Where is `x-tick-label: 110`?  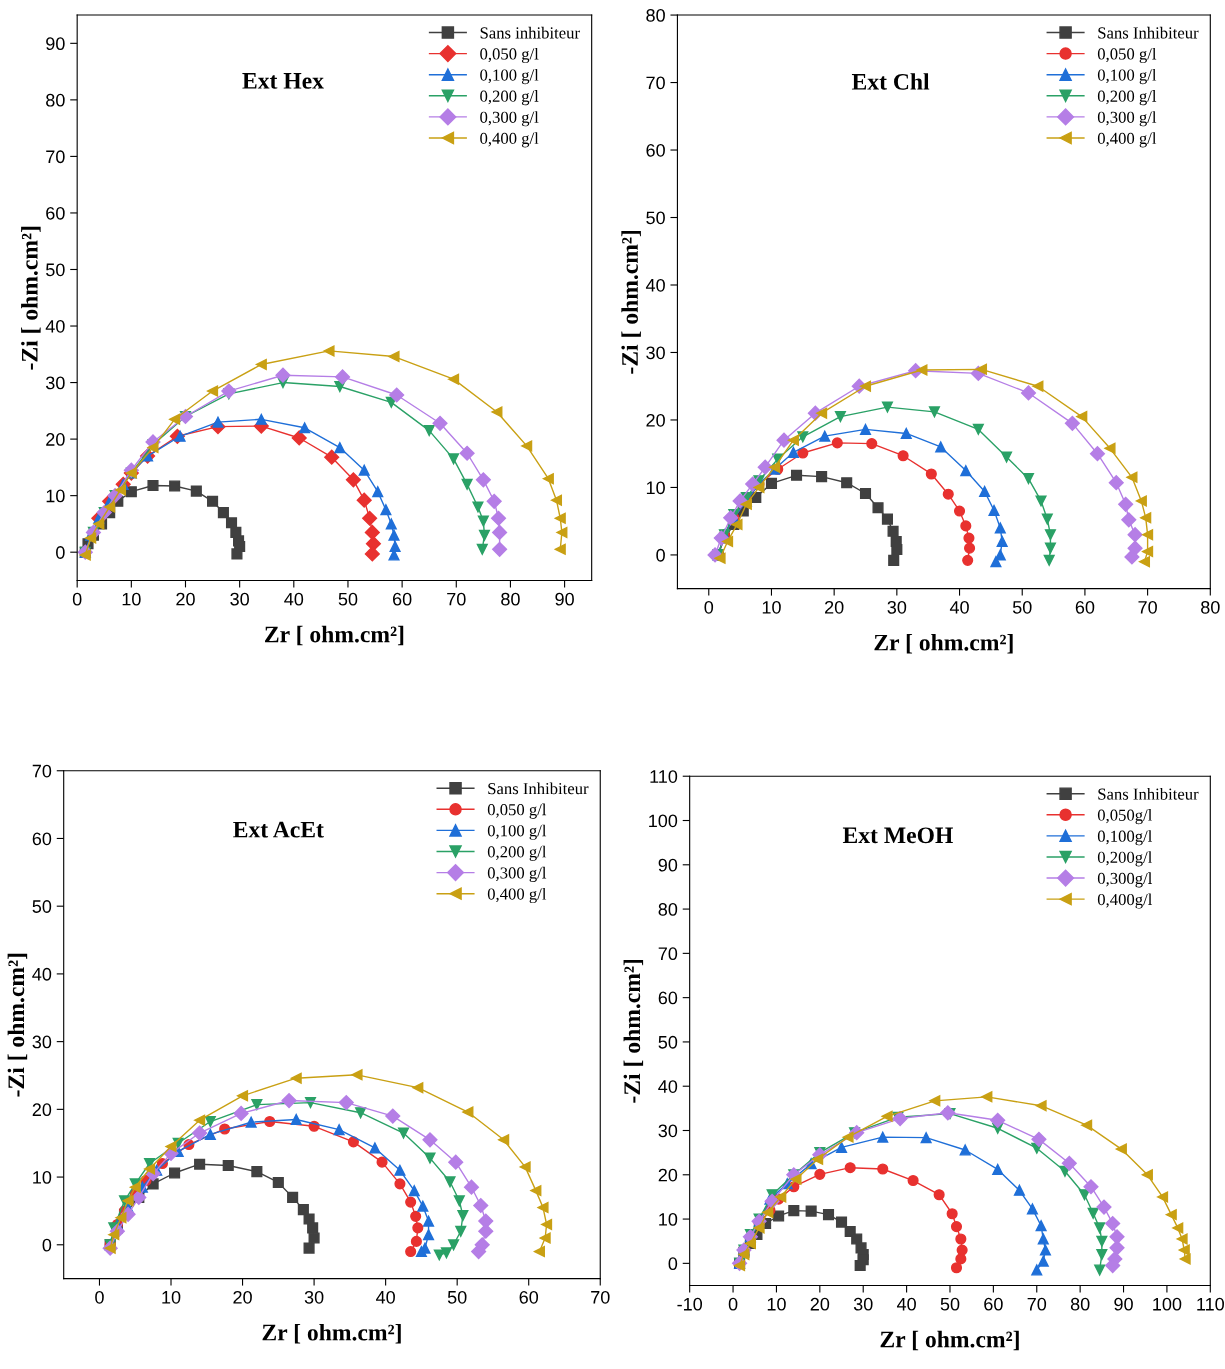 x-tick-label: 110 is located at coordinates (1210, 1304).